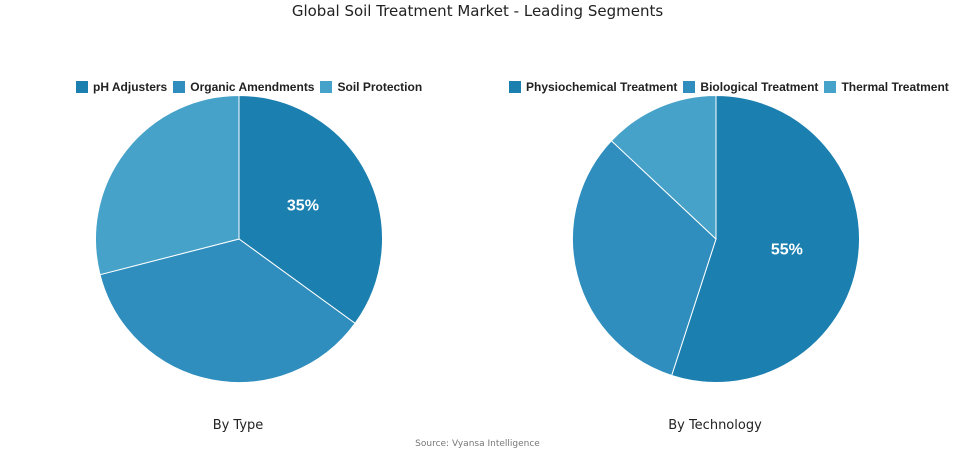 The image size is (955, 454). I want to click on legend-item: Biological Treatment, so click(750, 87).